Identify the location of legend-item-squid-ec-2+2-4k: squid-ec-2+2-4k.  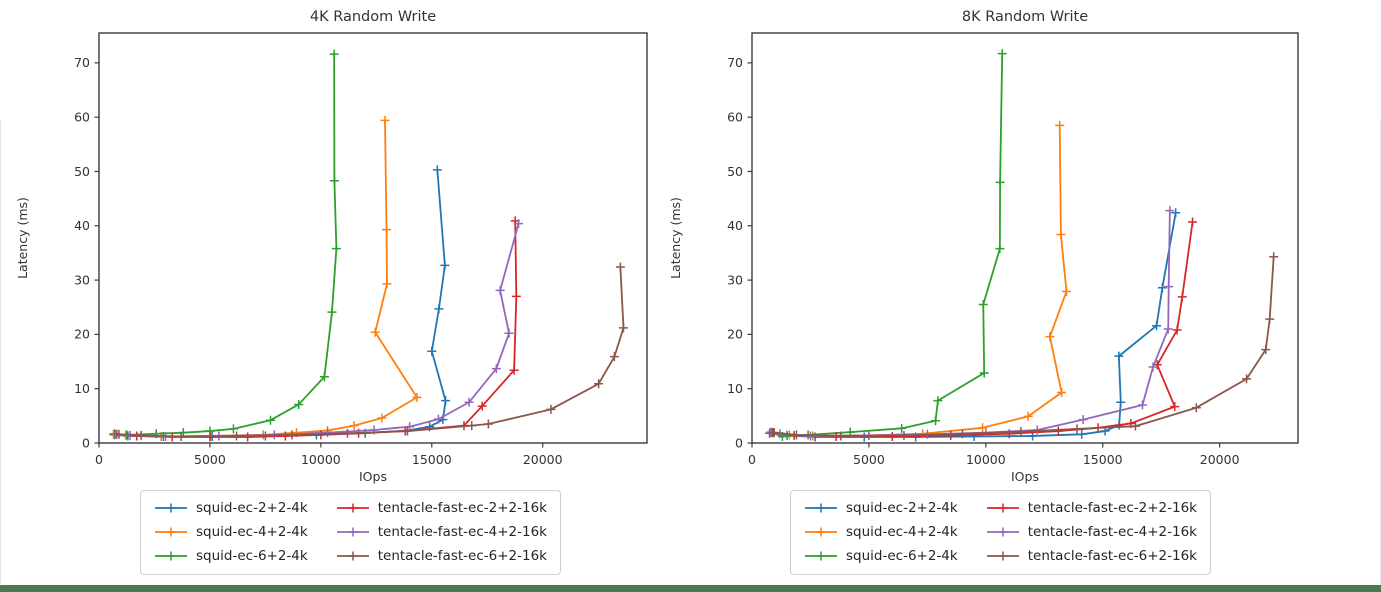
(231, 508).